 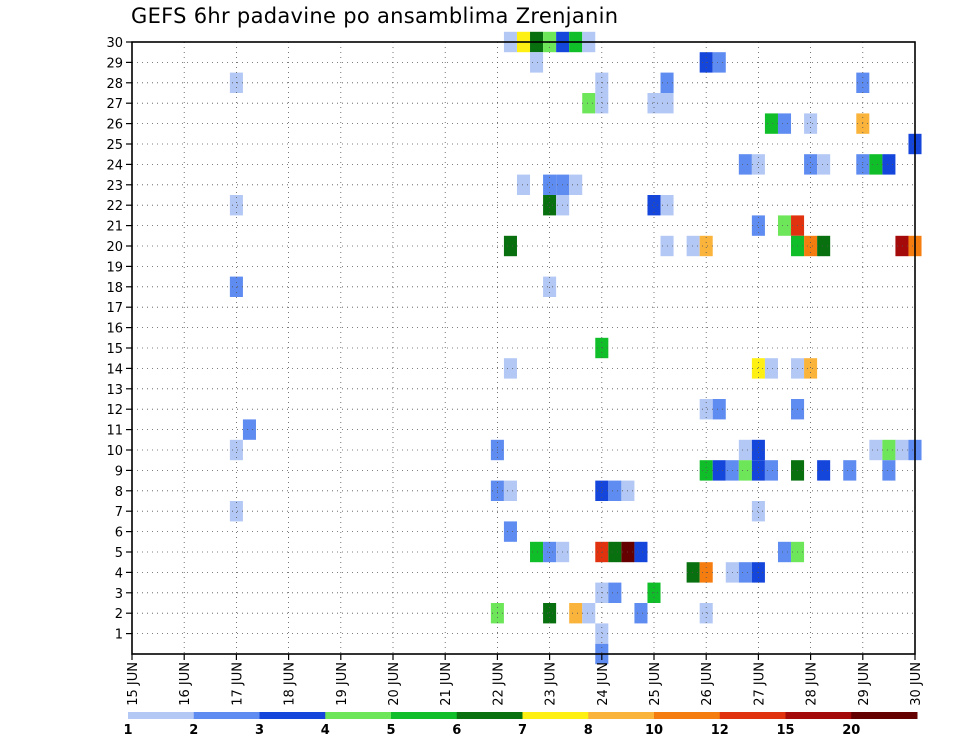 I want to click on y-tick-label: 11, so click(x=114, y=431).